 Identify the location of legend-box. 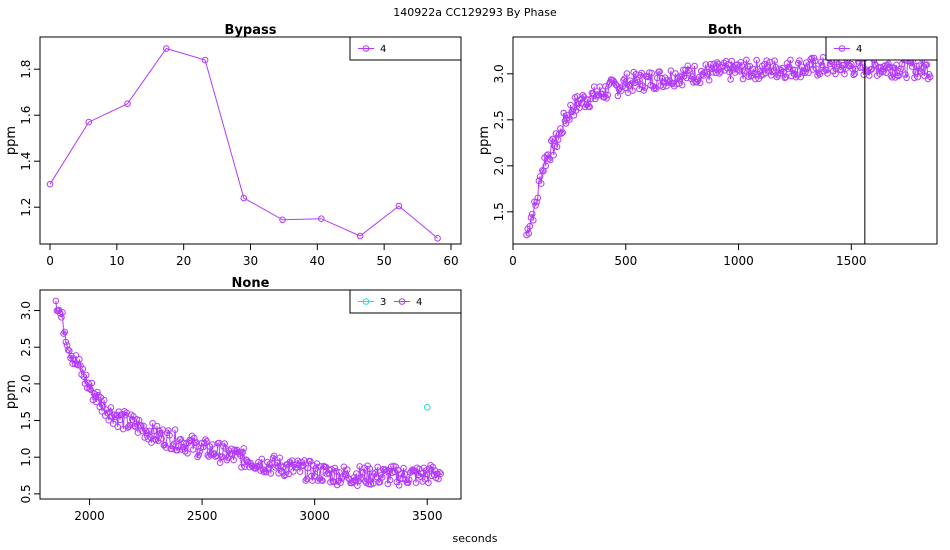
(881, 48).